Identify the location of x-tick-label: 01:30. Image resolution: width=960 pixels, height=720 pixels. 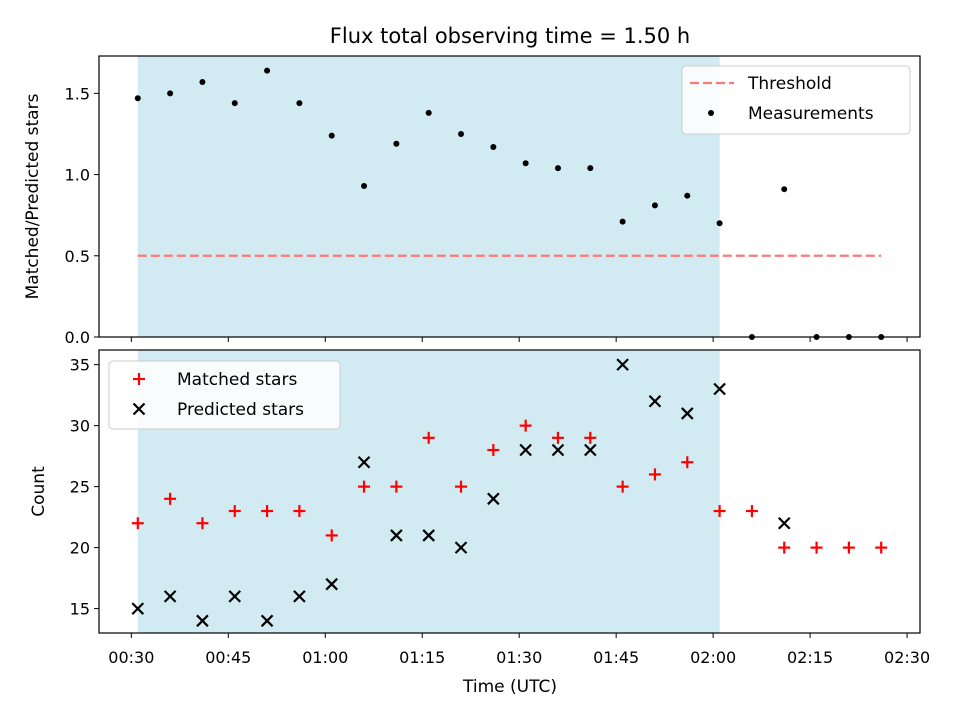
(519, 657).